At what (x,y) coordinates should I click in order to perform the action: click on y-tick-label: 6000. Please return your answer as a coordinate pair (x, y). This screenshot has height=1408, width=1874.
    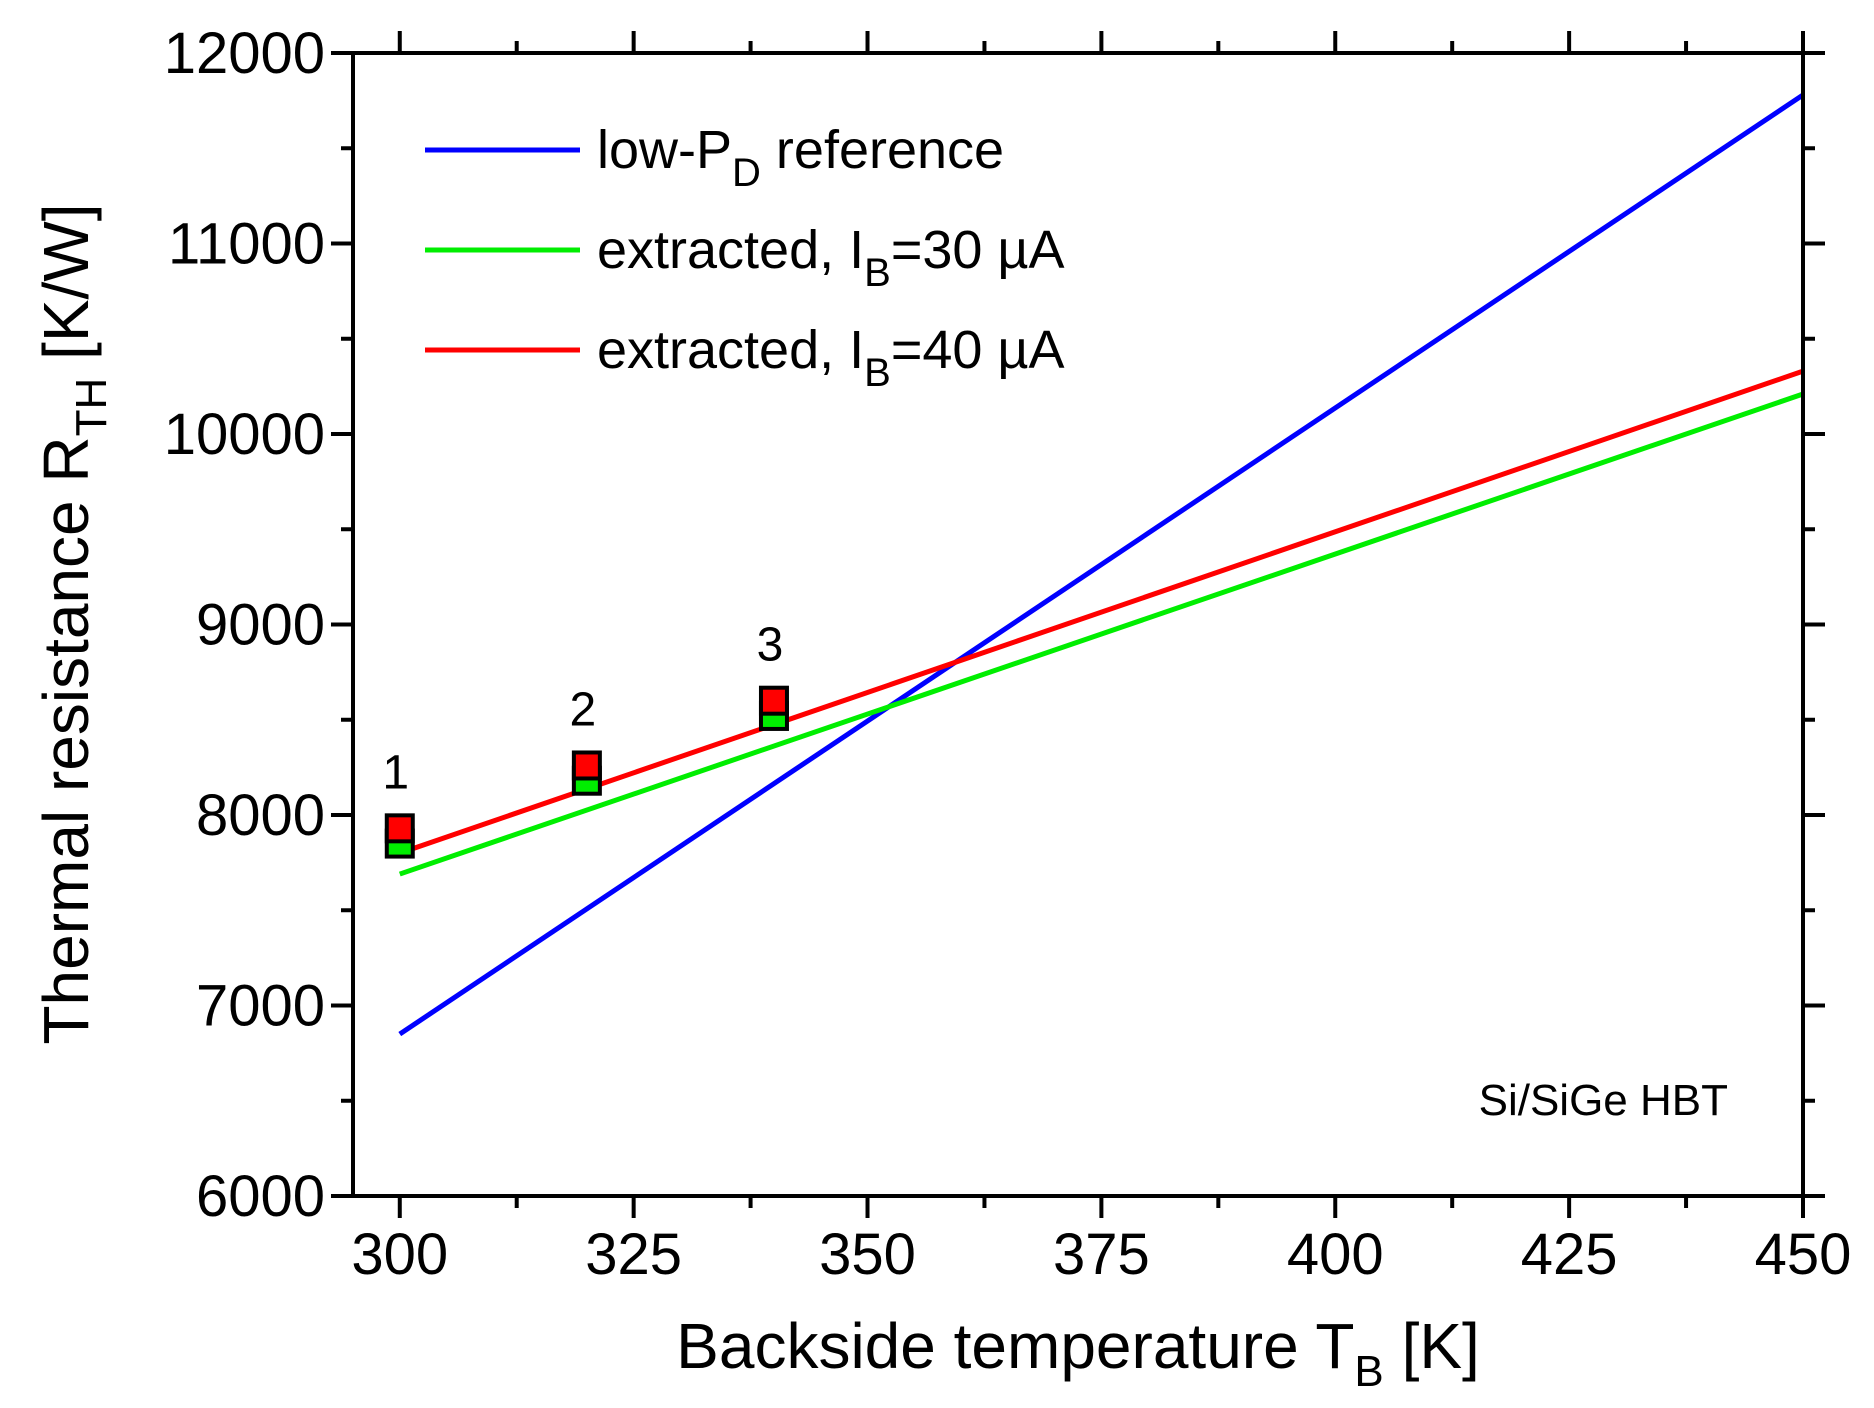
    Looking at the image, I should click on (260, 1196).